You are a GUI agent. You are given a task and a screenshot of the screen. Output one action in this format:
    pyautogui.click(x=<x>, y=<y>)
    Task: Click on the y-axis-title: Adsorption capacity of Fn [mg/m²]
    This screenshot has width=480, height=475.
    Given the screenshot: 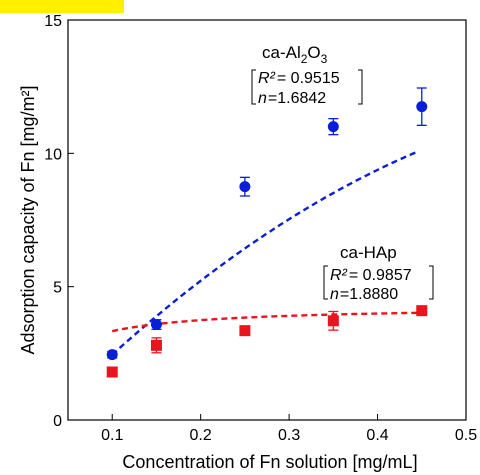 What is the action you would take?
    pyautogui.click(x=28, y=219)
    